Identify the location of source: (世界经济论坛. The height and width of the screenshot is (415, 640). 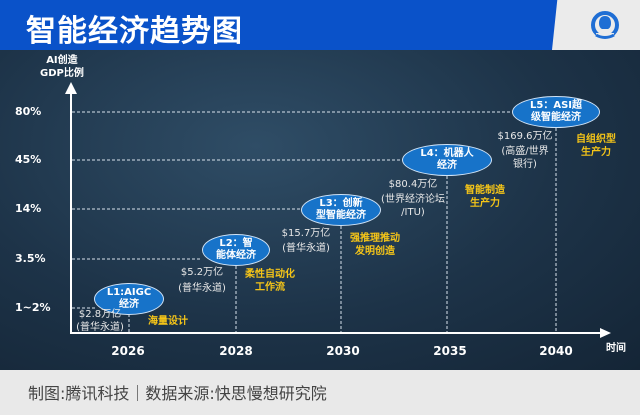
(413, 199).